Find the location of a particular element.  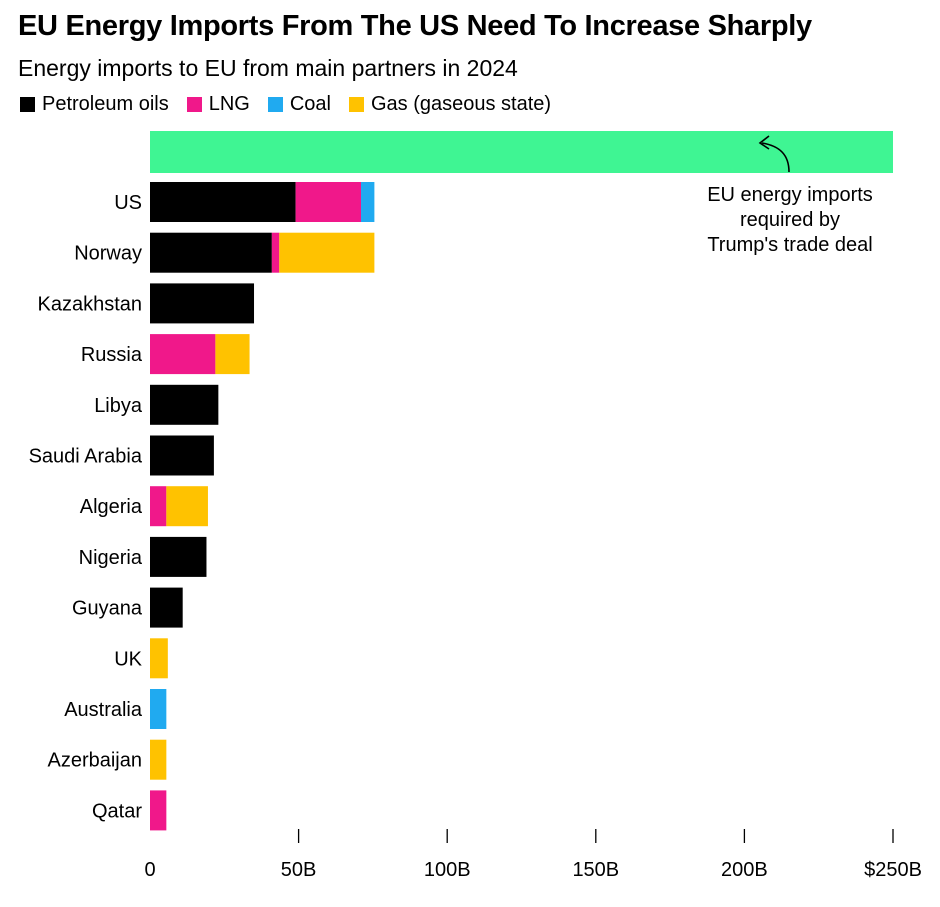

category-label: UK is located at coordinates (128, 659).